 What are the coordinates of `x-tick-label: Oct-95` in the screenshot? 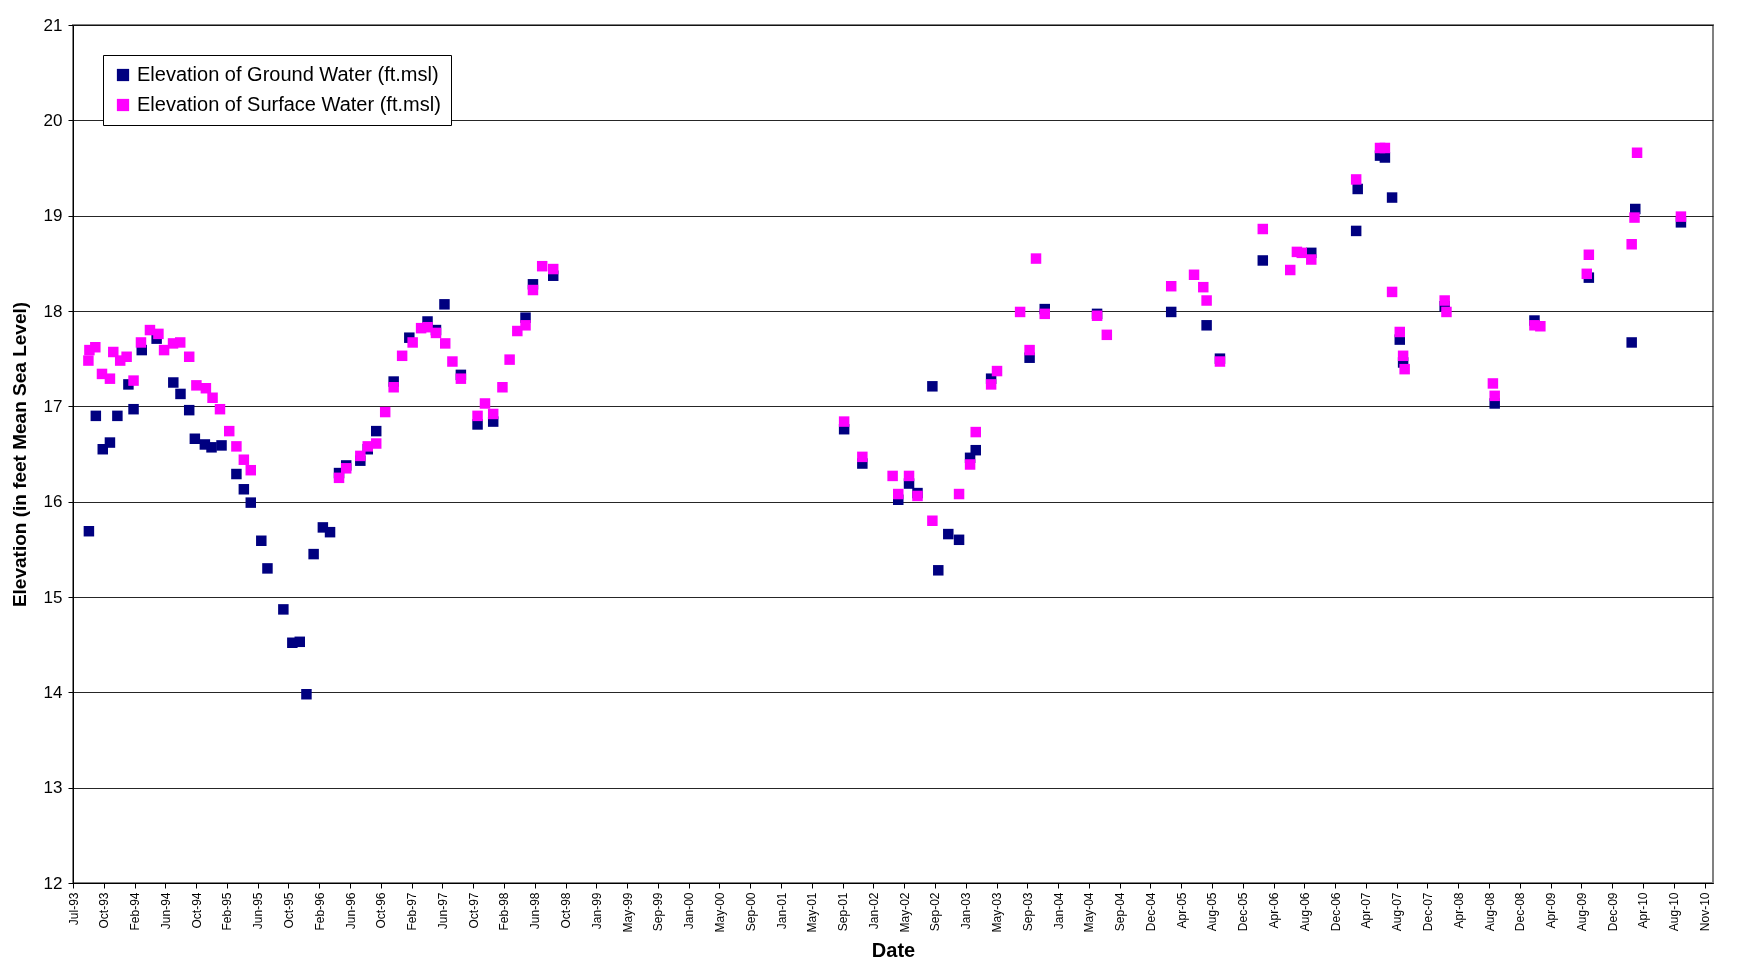 It's located at (288, 910).